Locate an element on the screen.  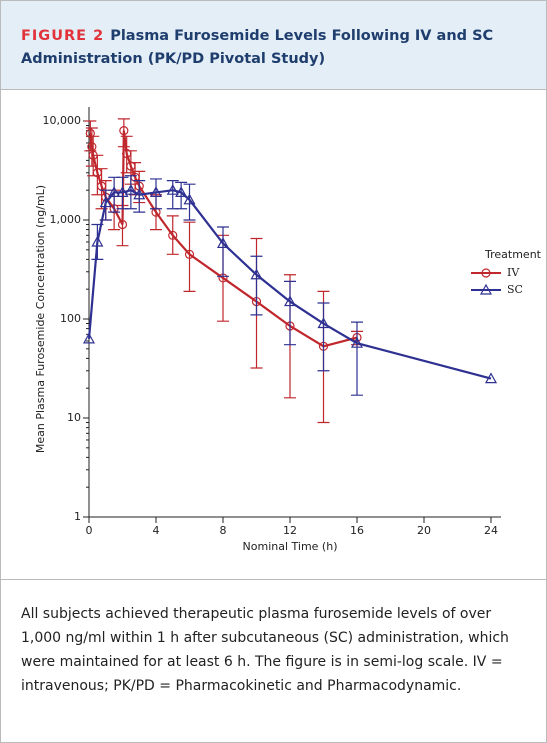
x-tick-label: 16 is located at coordinates (357, 530).